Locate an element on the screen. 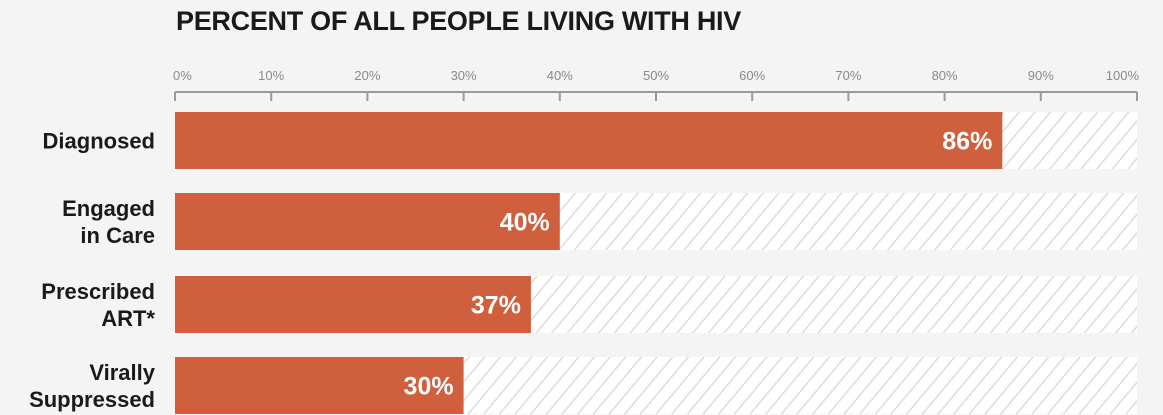 This screenshot has height=415, width=1163. x-tick-label: 80% is located at coordinates (945, 75).